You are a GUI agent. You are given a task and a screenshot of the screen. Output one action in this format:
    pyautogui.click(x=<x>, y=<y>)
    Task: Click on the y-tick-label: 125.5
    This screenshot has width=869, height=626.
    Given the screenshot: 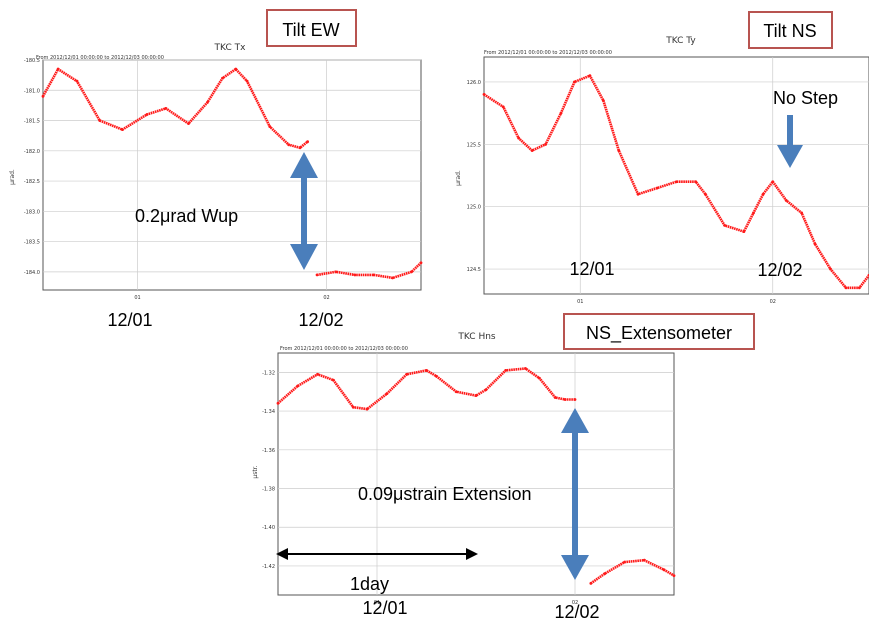 What is the action you would take?
    pyautogui.click(x=474, y=145)
    